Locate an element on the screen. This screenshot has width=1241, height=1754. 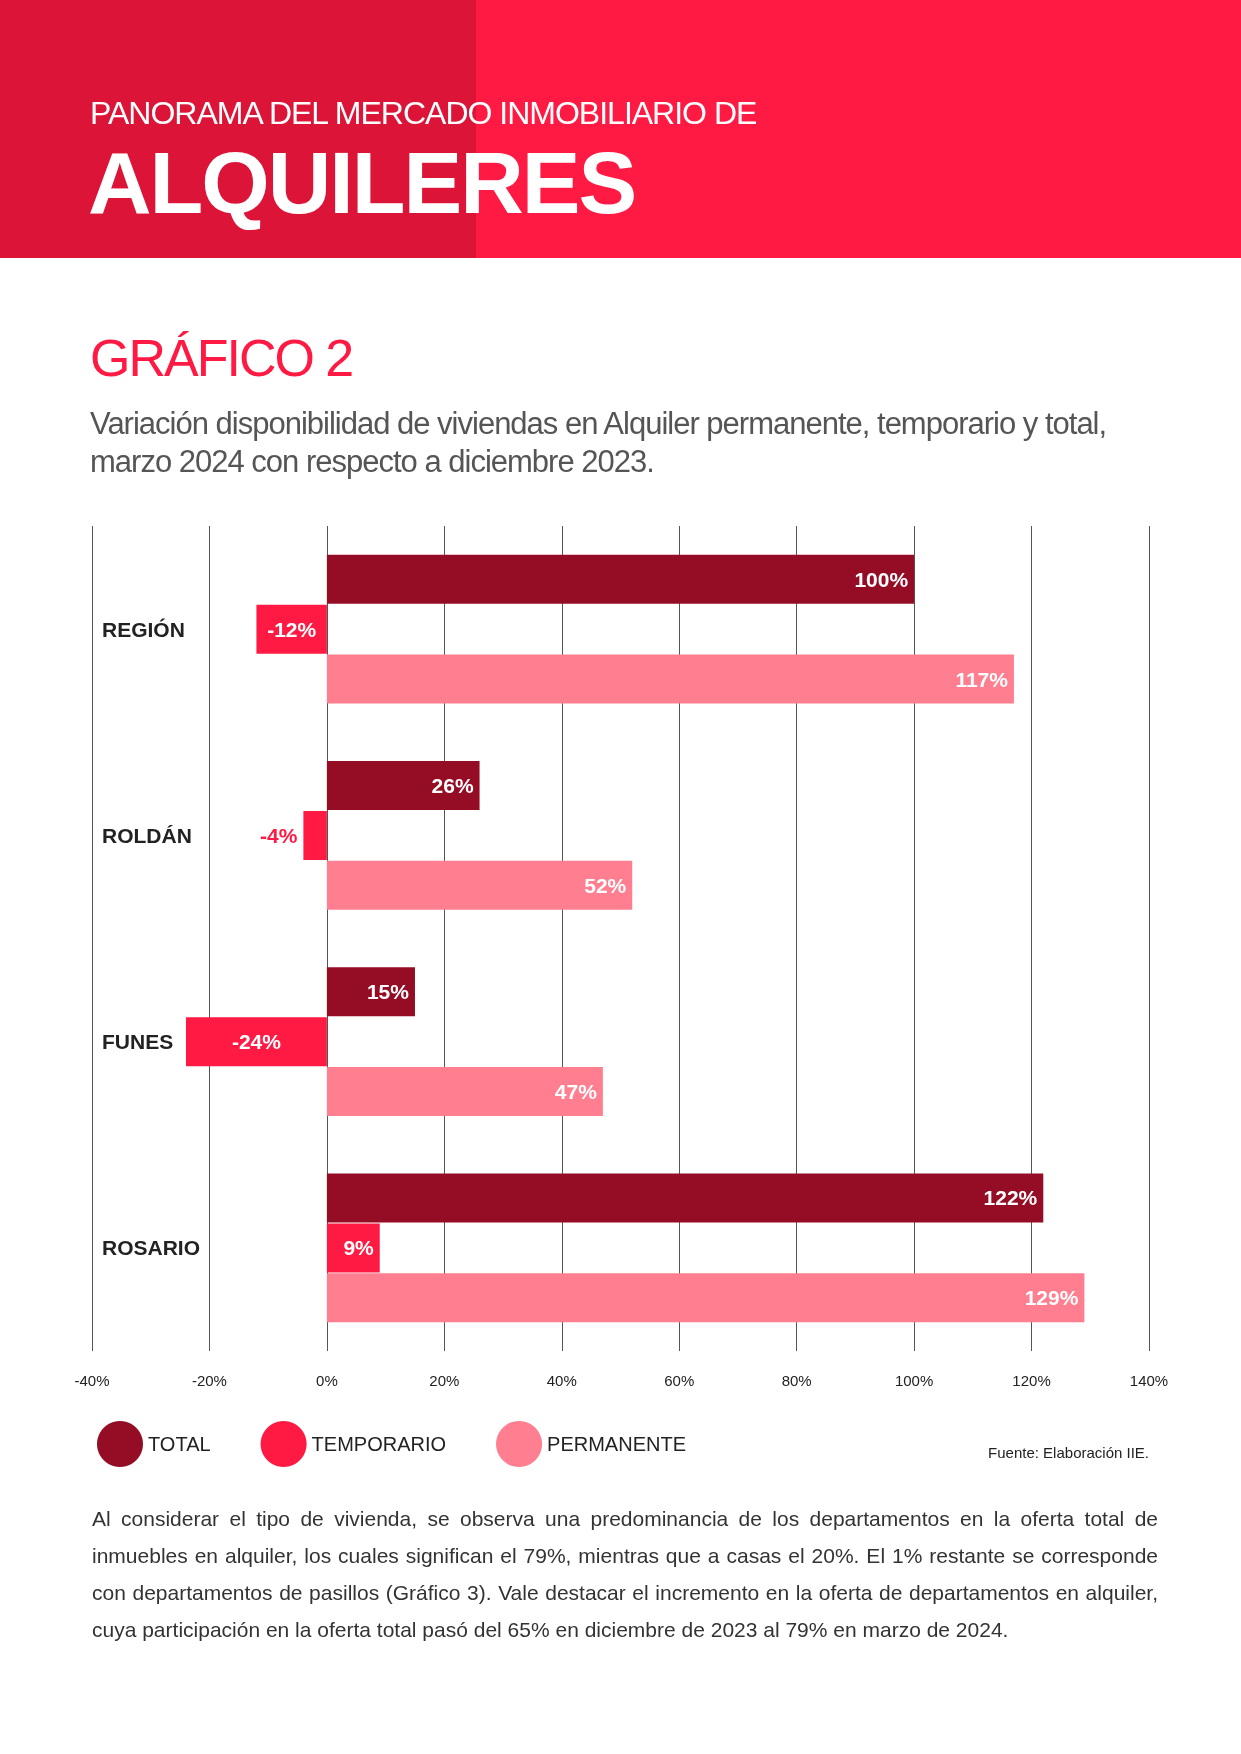
x-tick-label: 40% is located at coordinates (561, 1380).